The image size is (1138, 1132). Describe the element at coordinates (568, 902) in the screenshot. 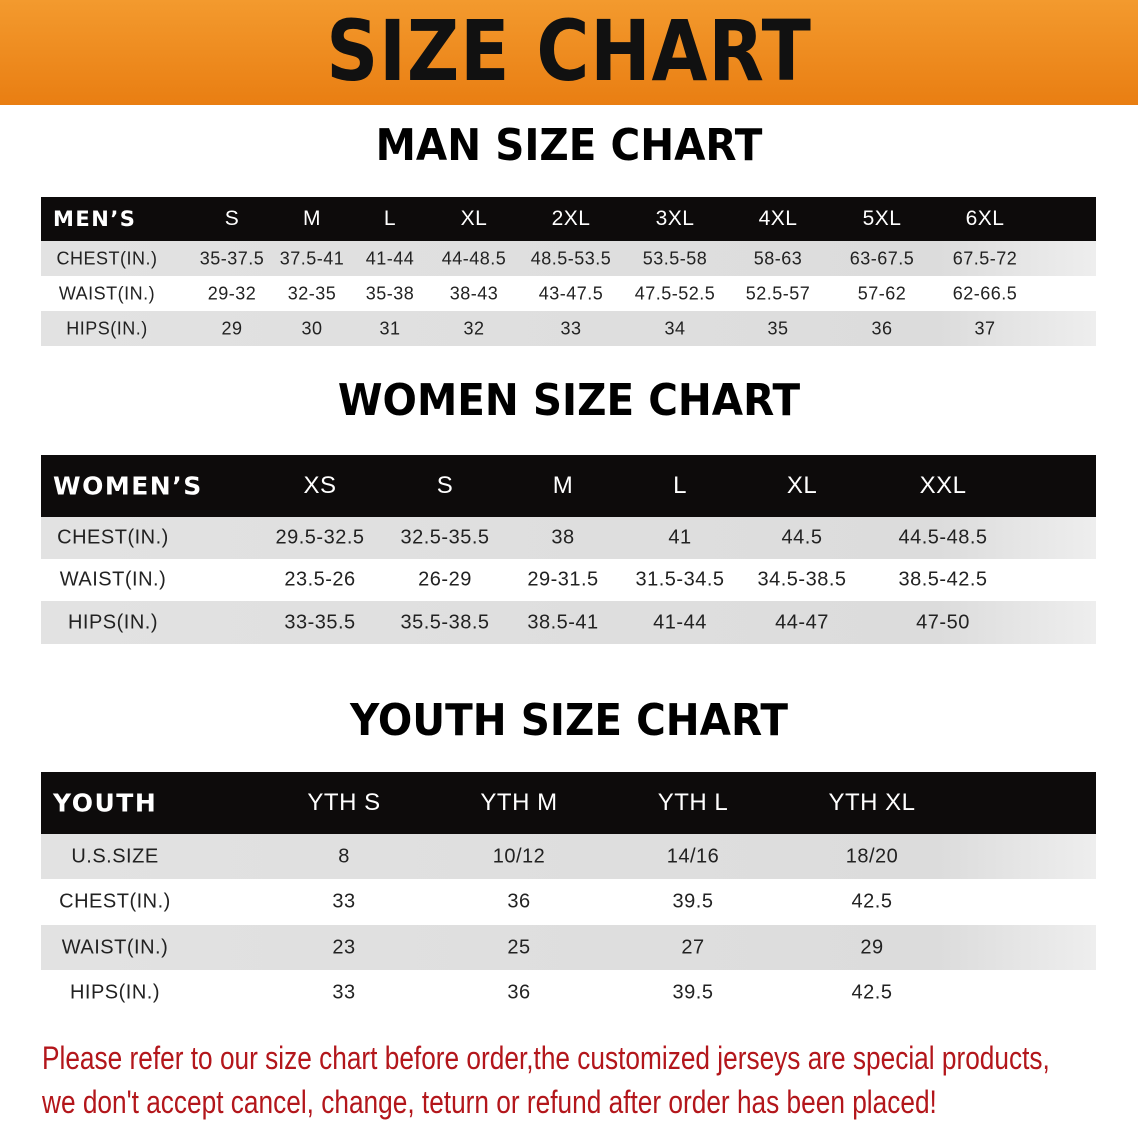

I see `table-row: CHEST(IN.) 33 36 39.5 42.5` at that location.